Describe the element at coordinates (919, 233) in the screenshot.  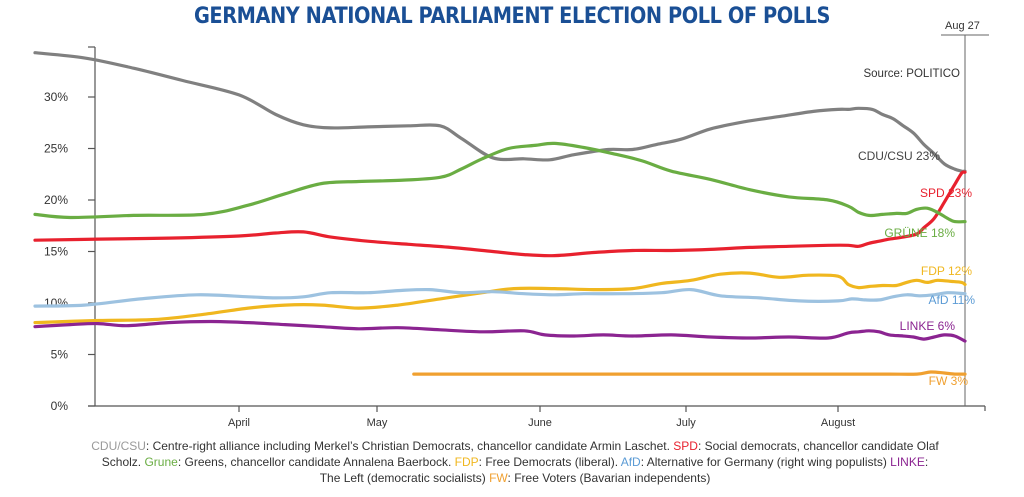
I see `end-label-grne: GRÜNE 18%` at that location.